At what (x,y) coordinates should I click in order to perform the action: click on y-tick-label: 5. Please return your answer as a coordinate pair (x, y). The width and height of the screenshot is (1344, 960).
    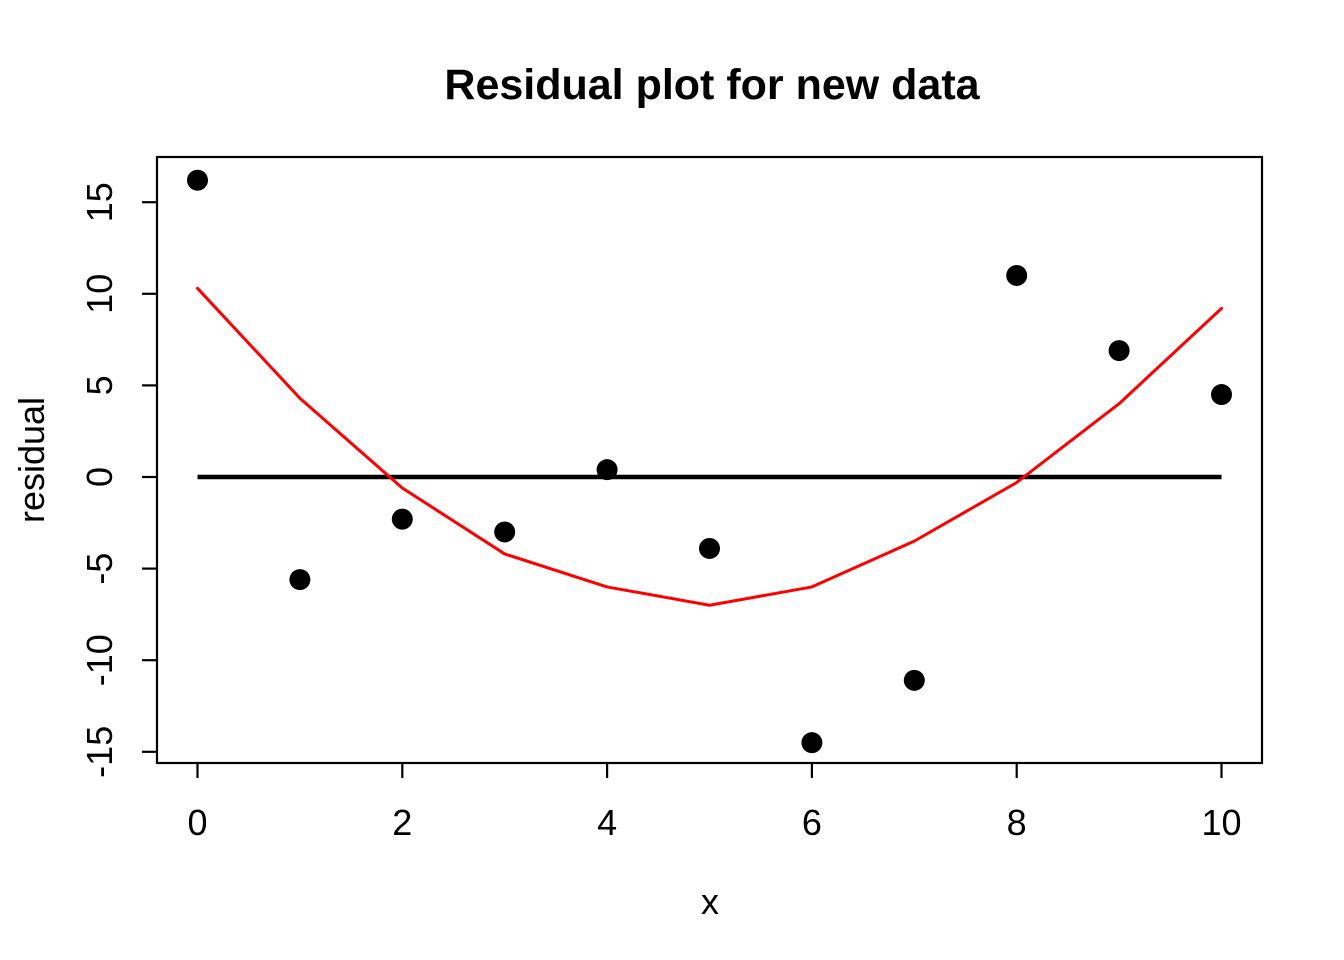
    Looking at the image, I should click on (99, 385).